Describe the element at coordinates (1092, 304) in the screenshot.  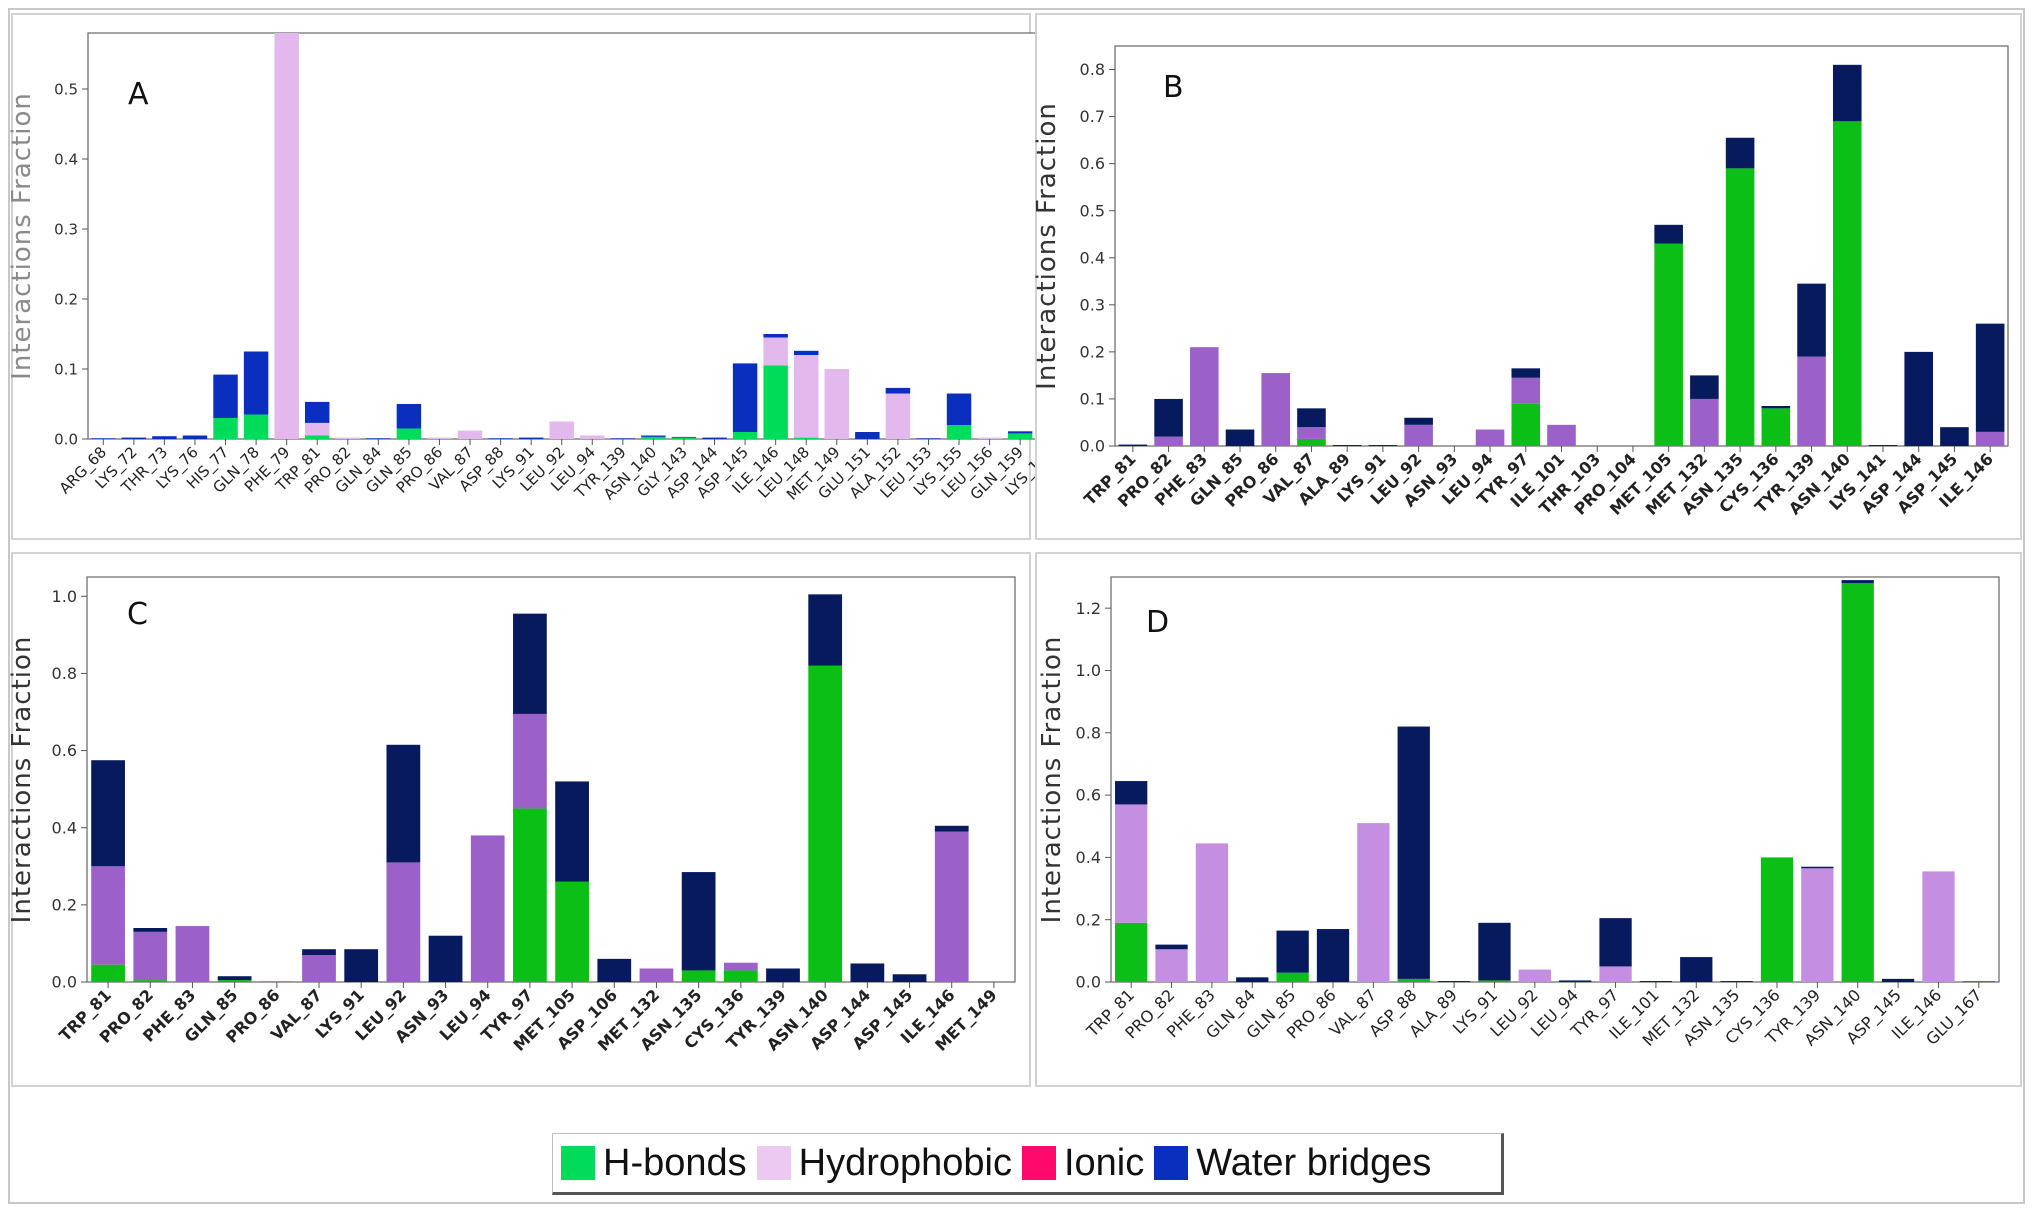
I see `y-tick-label: 0.3` at that location.